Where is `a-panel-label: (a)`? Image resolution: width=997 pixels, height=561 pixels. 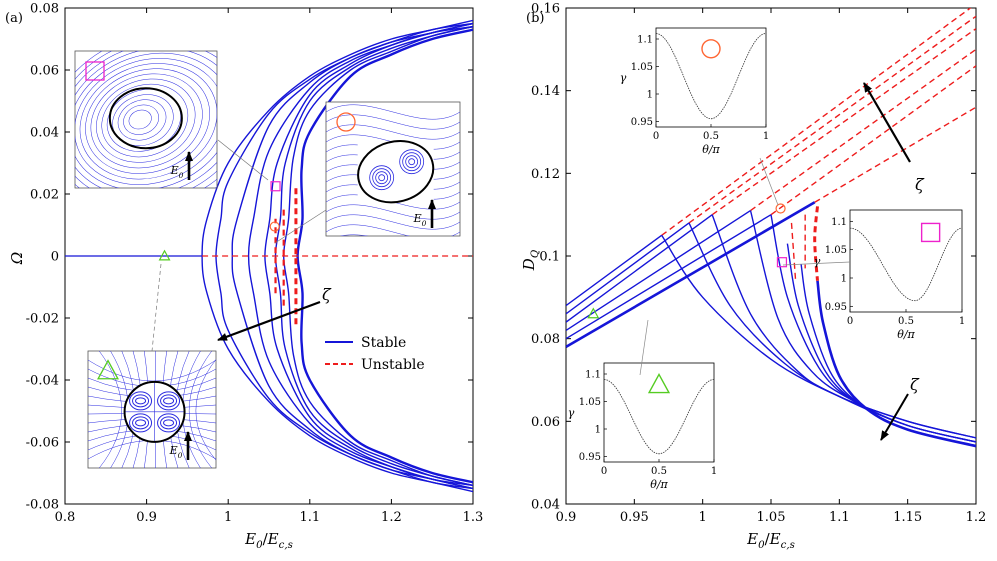
a-panel-label: (a) is located at coordinates (14, 18).